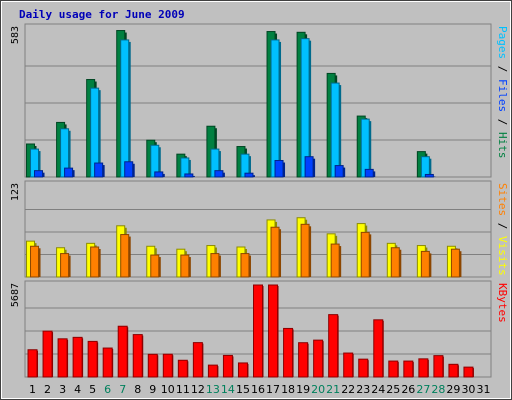  What do you see at coordinates (228, 389) in the screenshot?
I see `day-label-14: 14` at bounding box center [228, 389].